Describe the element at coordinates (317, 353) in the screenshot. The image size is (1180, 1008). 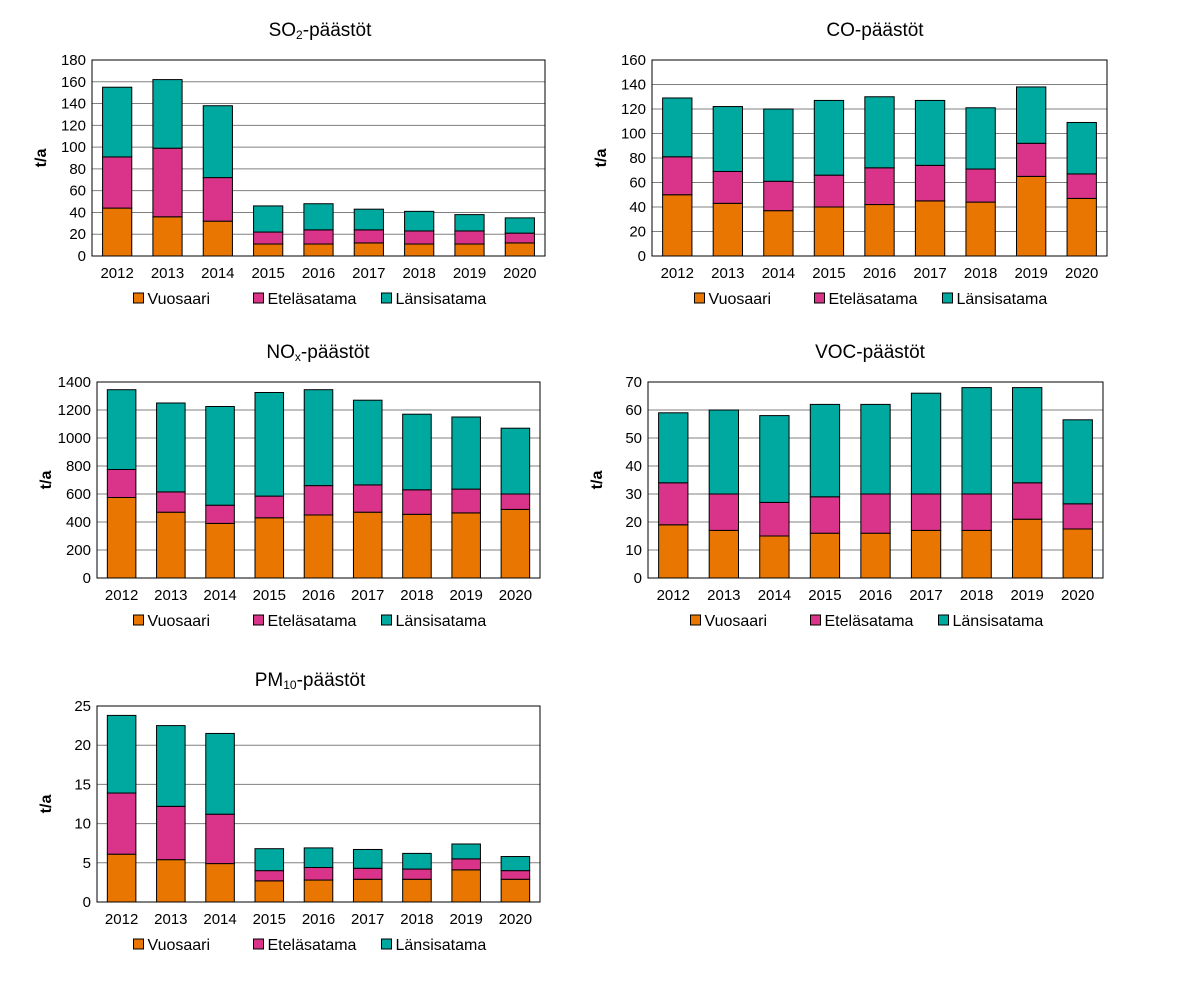
I see `chart-title: NOx-päästöt` at that location.